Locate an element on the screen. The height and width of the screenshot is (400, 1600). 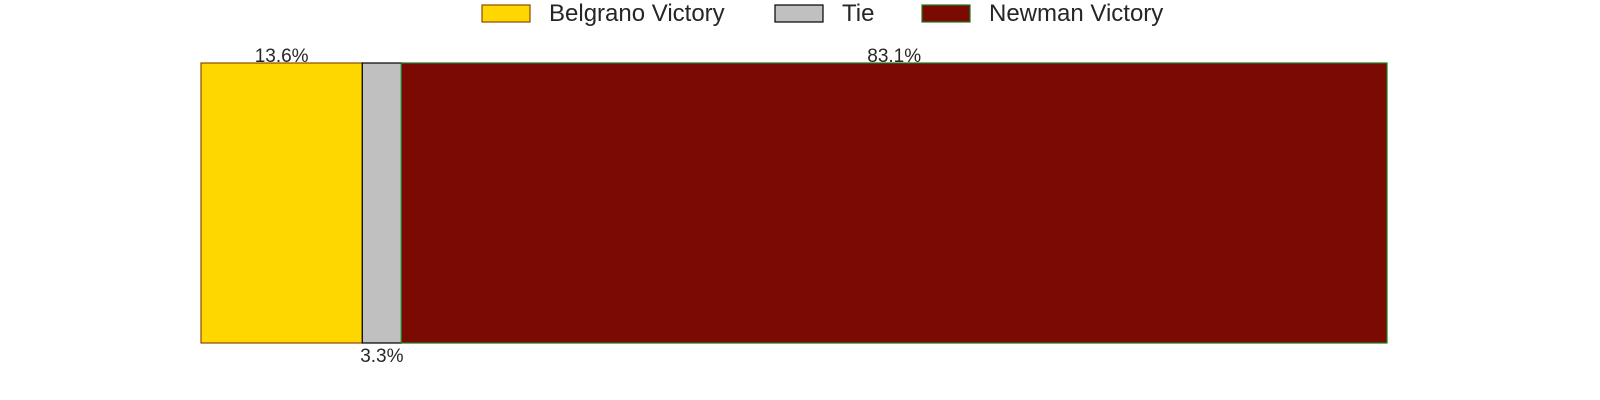
data-label-tie: 3.3% is located at coordinates (381, 356).